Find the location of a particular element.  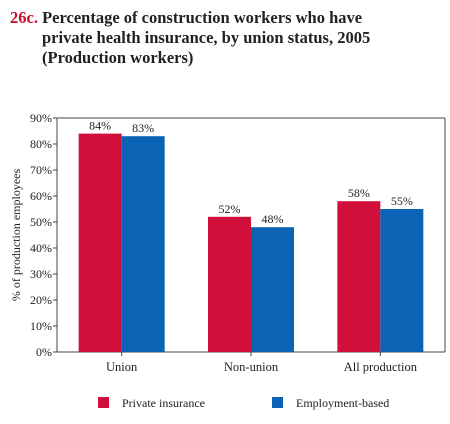

y-tick-label: 40% is located at coordinates (41, 248).